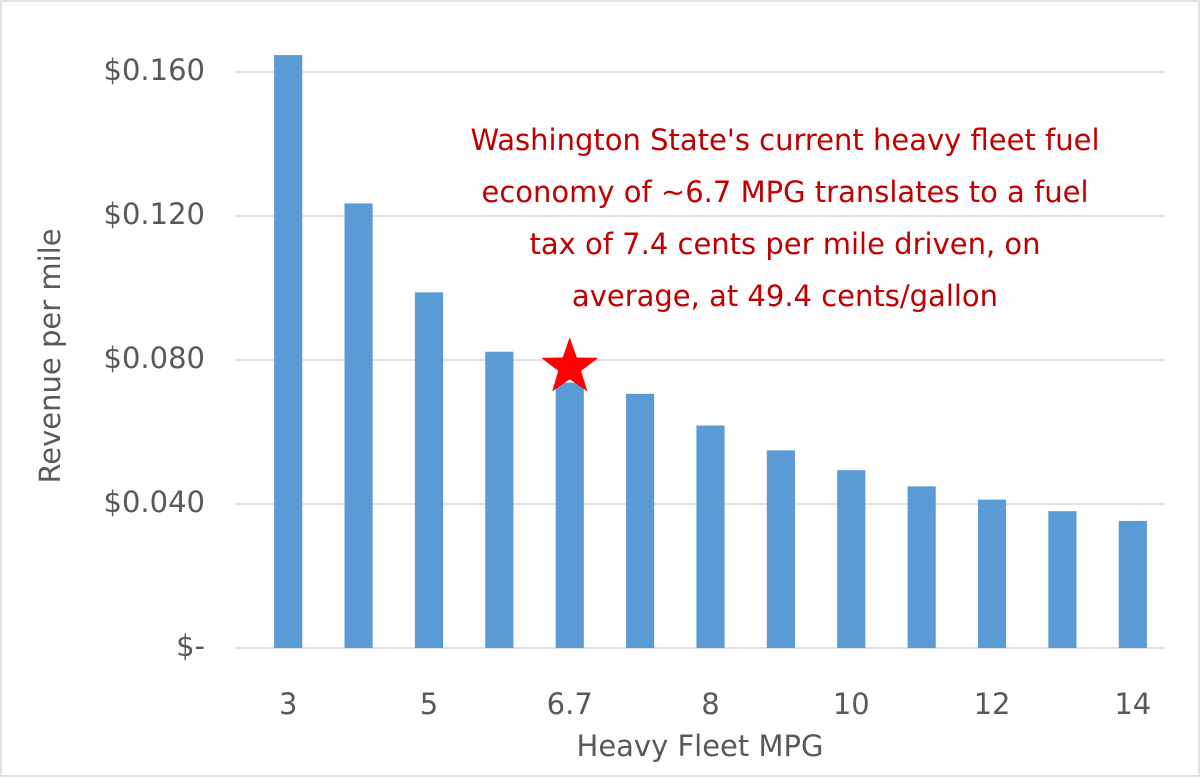 This screenshot has height=778, width=1201. Describe the element at coordinates (154, 502) in the screenshot. I see `y-tick-label: $0.040` at that location.